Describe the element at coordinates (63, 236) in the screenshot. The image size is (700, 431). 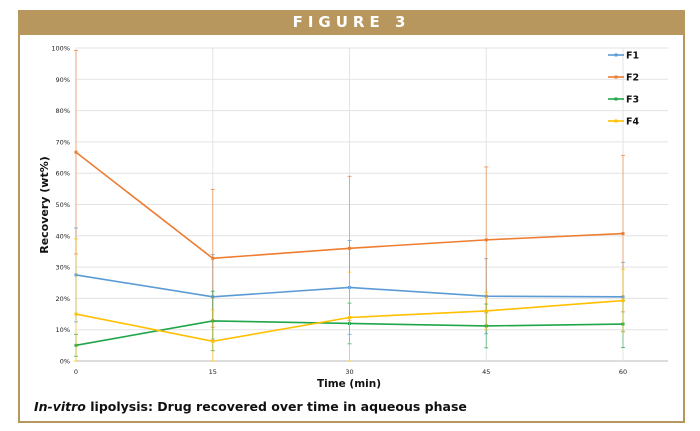
I see `y-tick-label: 40%` at that location.